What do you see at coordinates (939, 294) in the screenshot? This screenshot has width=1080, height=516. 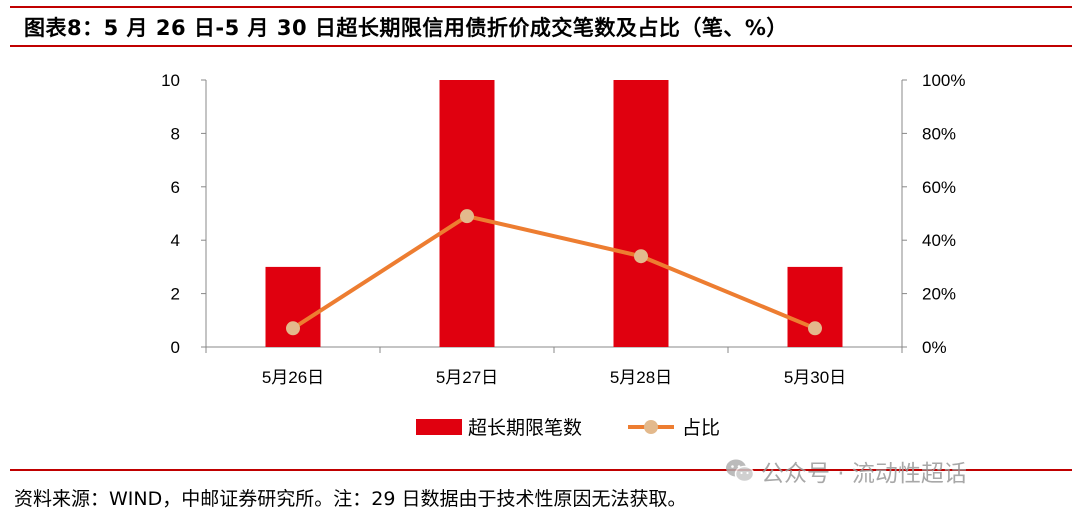 I see `y-right-tick-label: 20%` at bounding box center [939, 294].